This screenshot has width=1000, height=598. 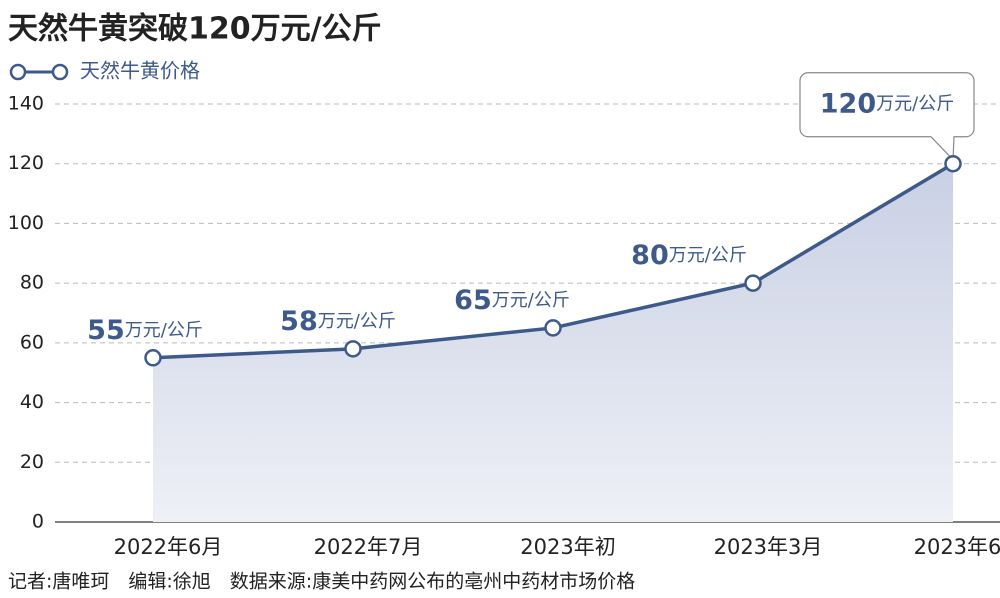 What do you see at coordinates (32, 283) in the screenshot?
I see `y-tick-label: 80` at bounding box center [32, 283].